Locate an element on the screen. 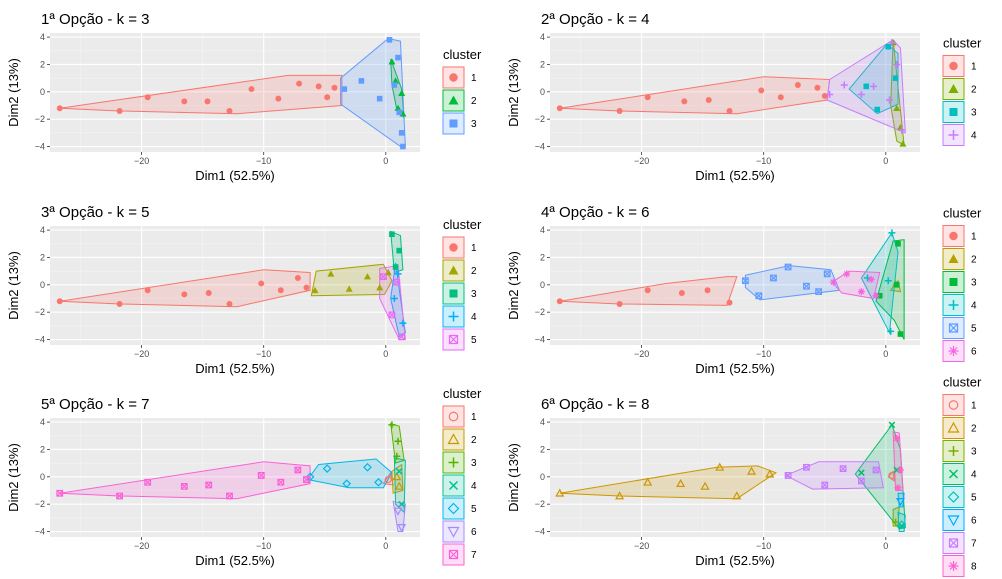 The height and width of the screenshot is (579, 1002). panel-title: 6ª Opção - k = 8 is located at coordinates (595, 404).